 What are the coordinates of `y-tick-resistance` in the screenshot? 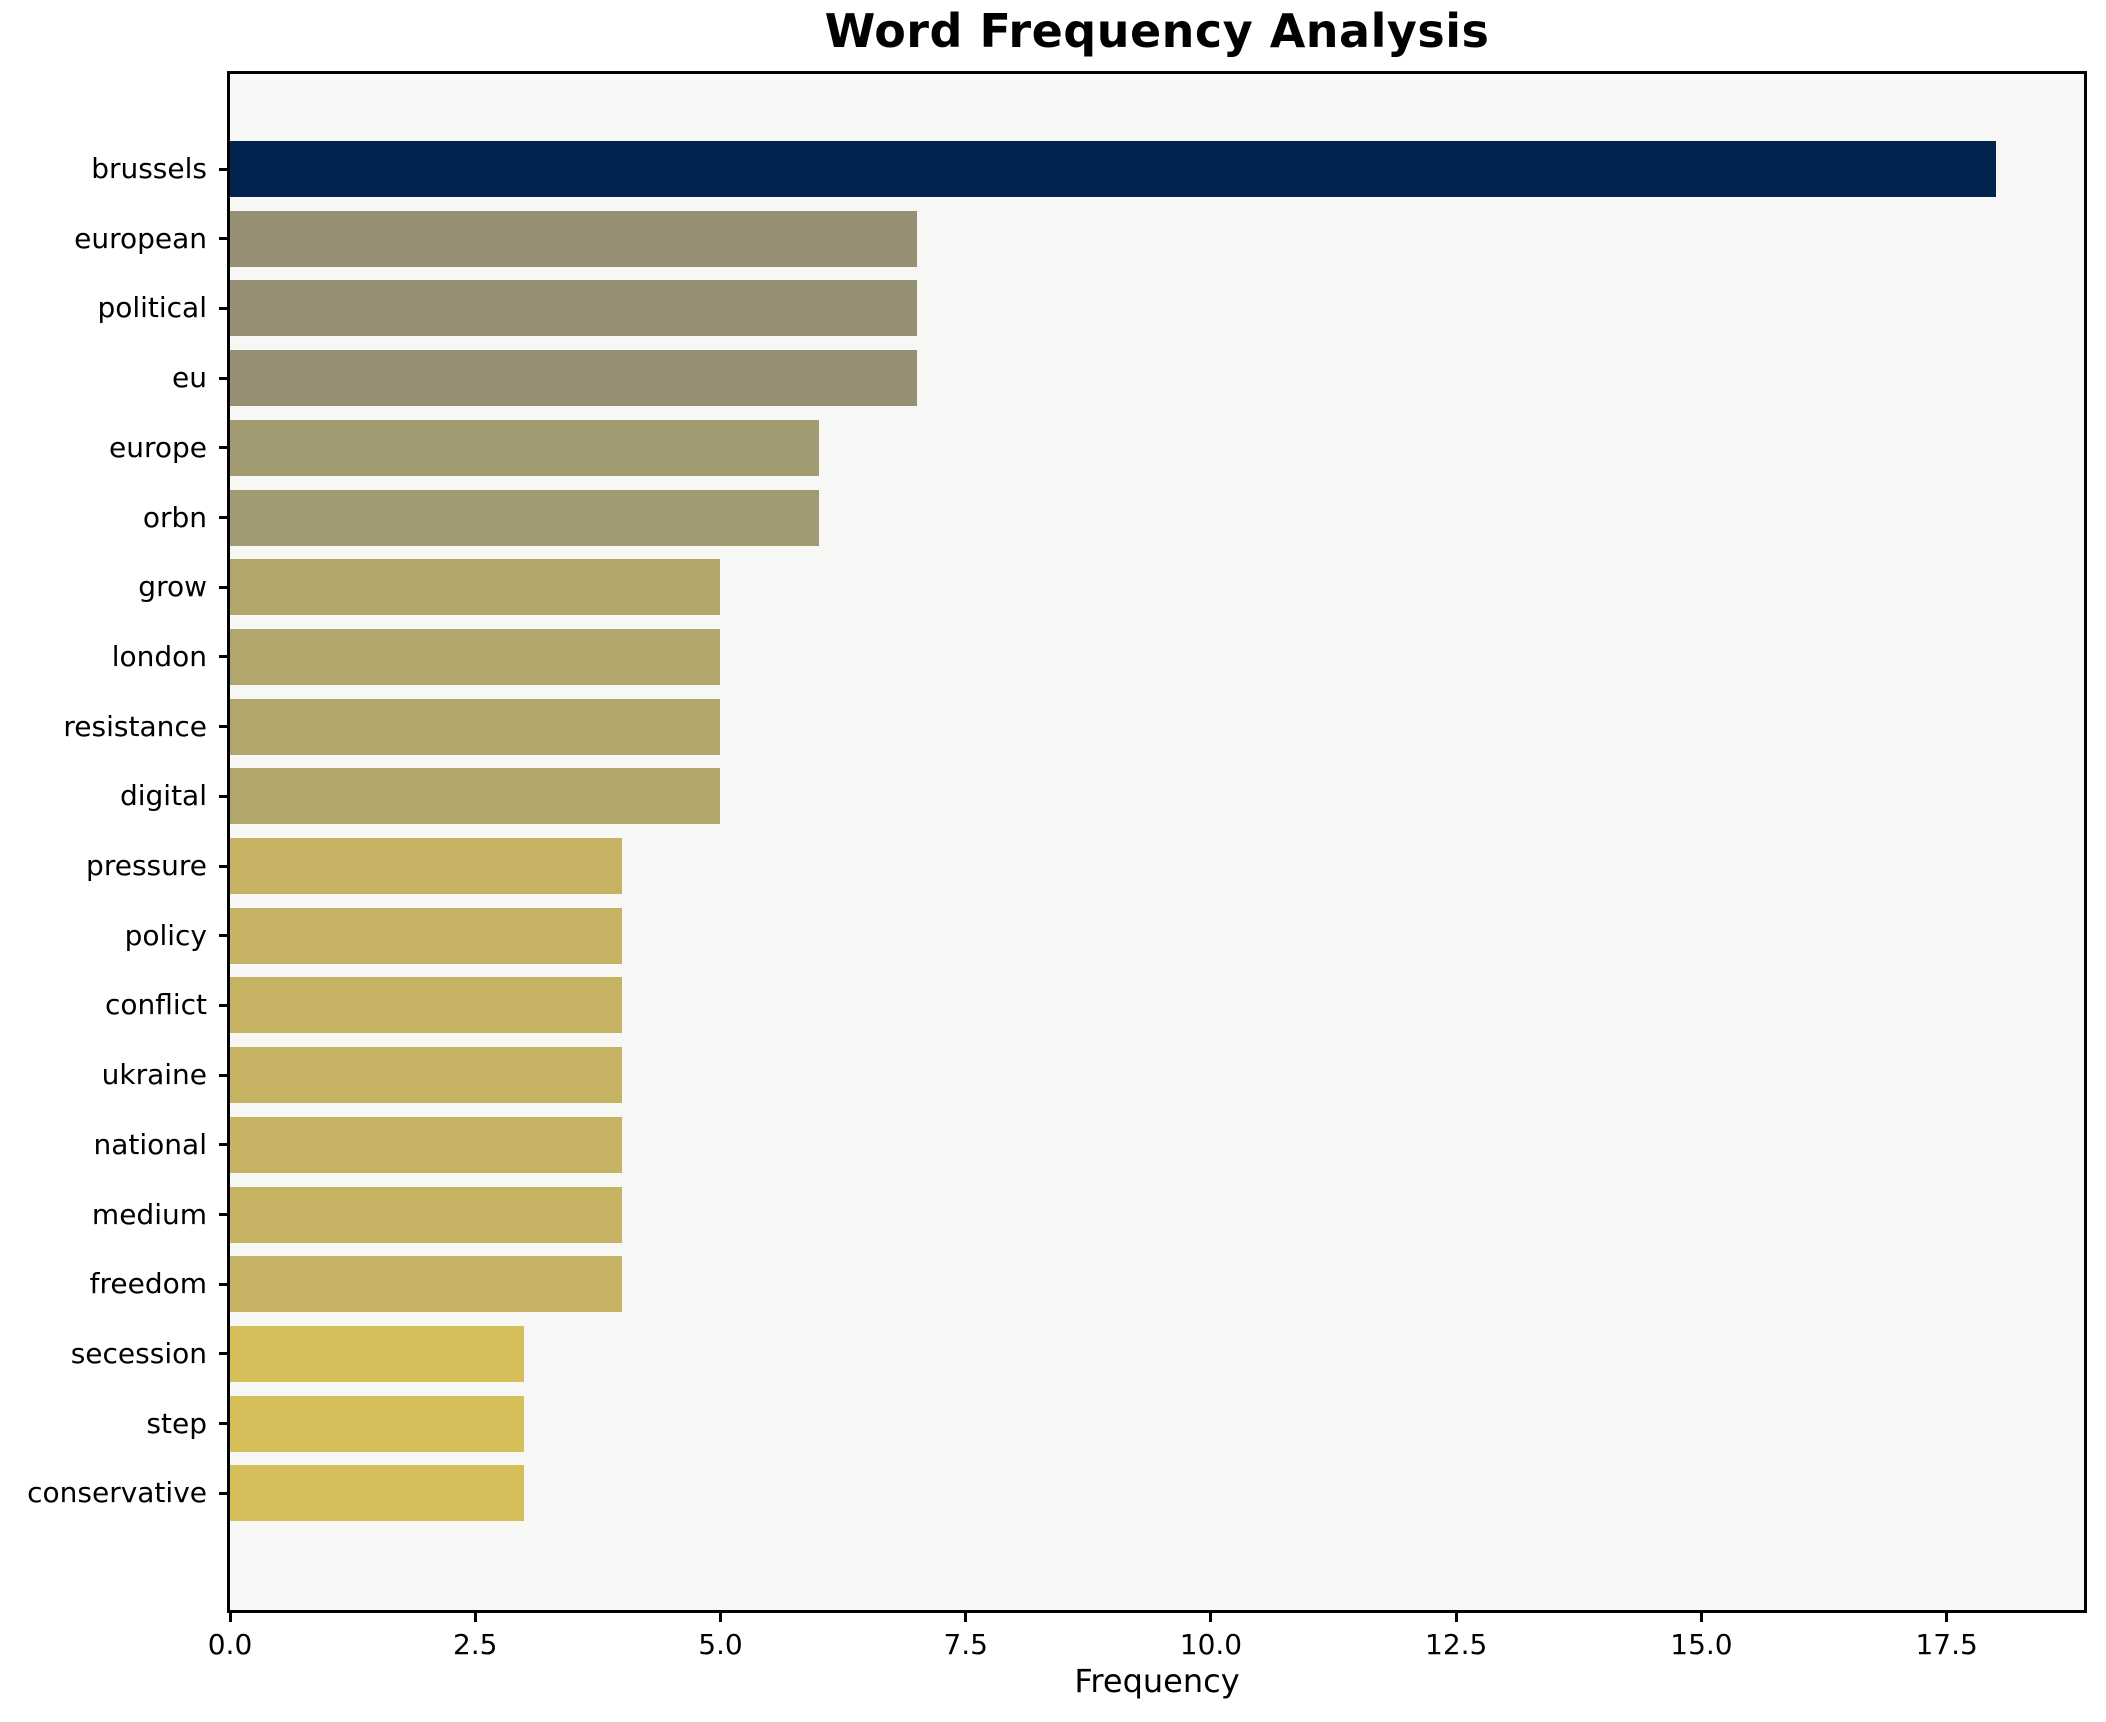 It's located at (223, 727).